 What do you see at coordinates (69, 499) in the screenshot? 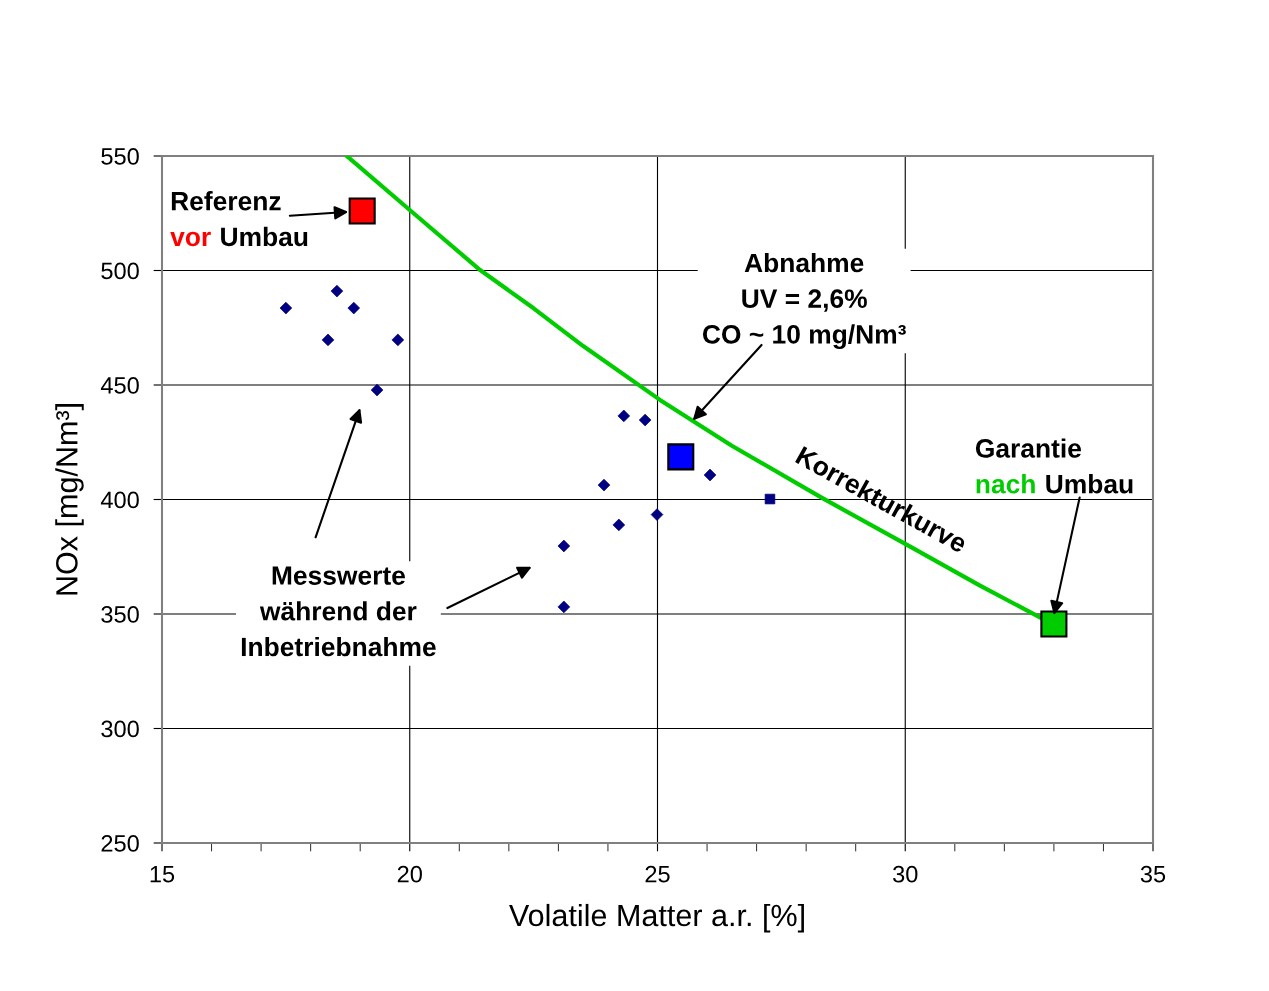
I see `y-axis-title: NOx [mg/Nm³]` at bounding box center [69, 499].